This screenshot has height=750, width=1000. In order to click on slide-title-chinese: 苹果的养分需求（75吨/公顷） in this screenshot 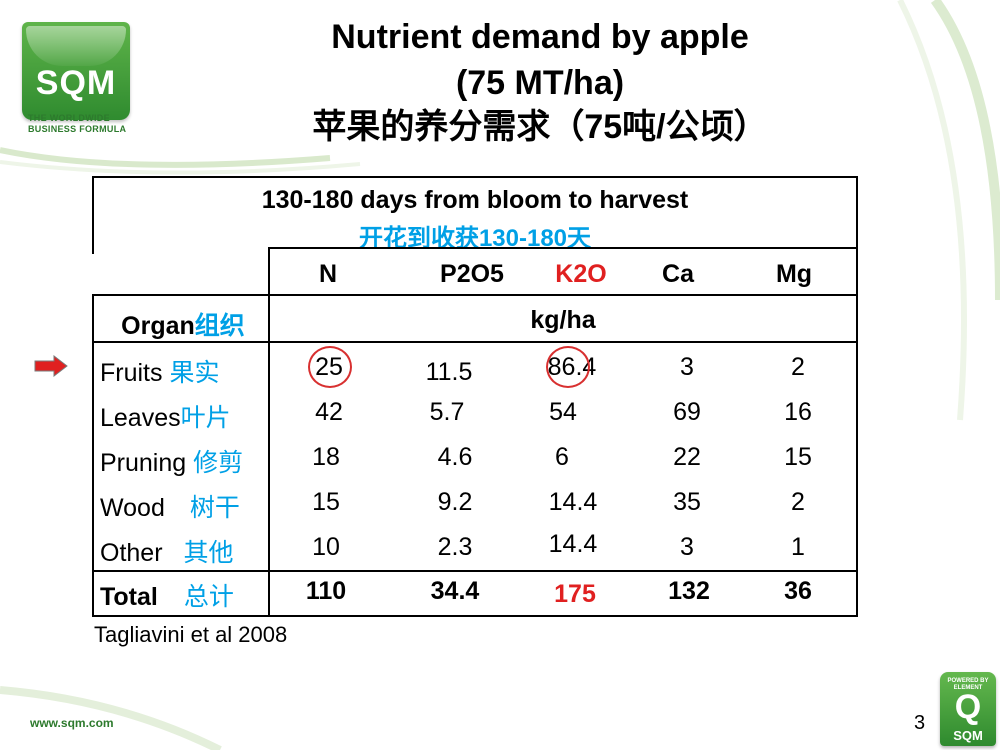, I will do `click(540, 127)`.